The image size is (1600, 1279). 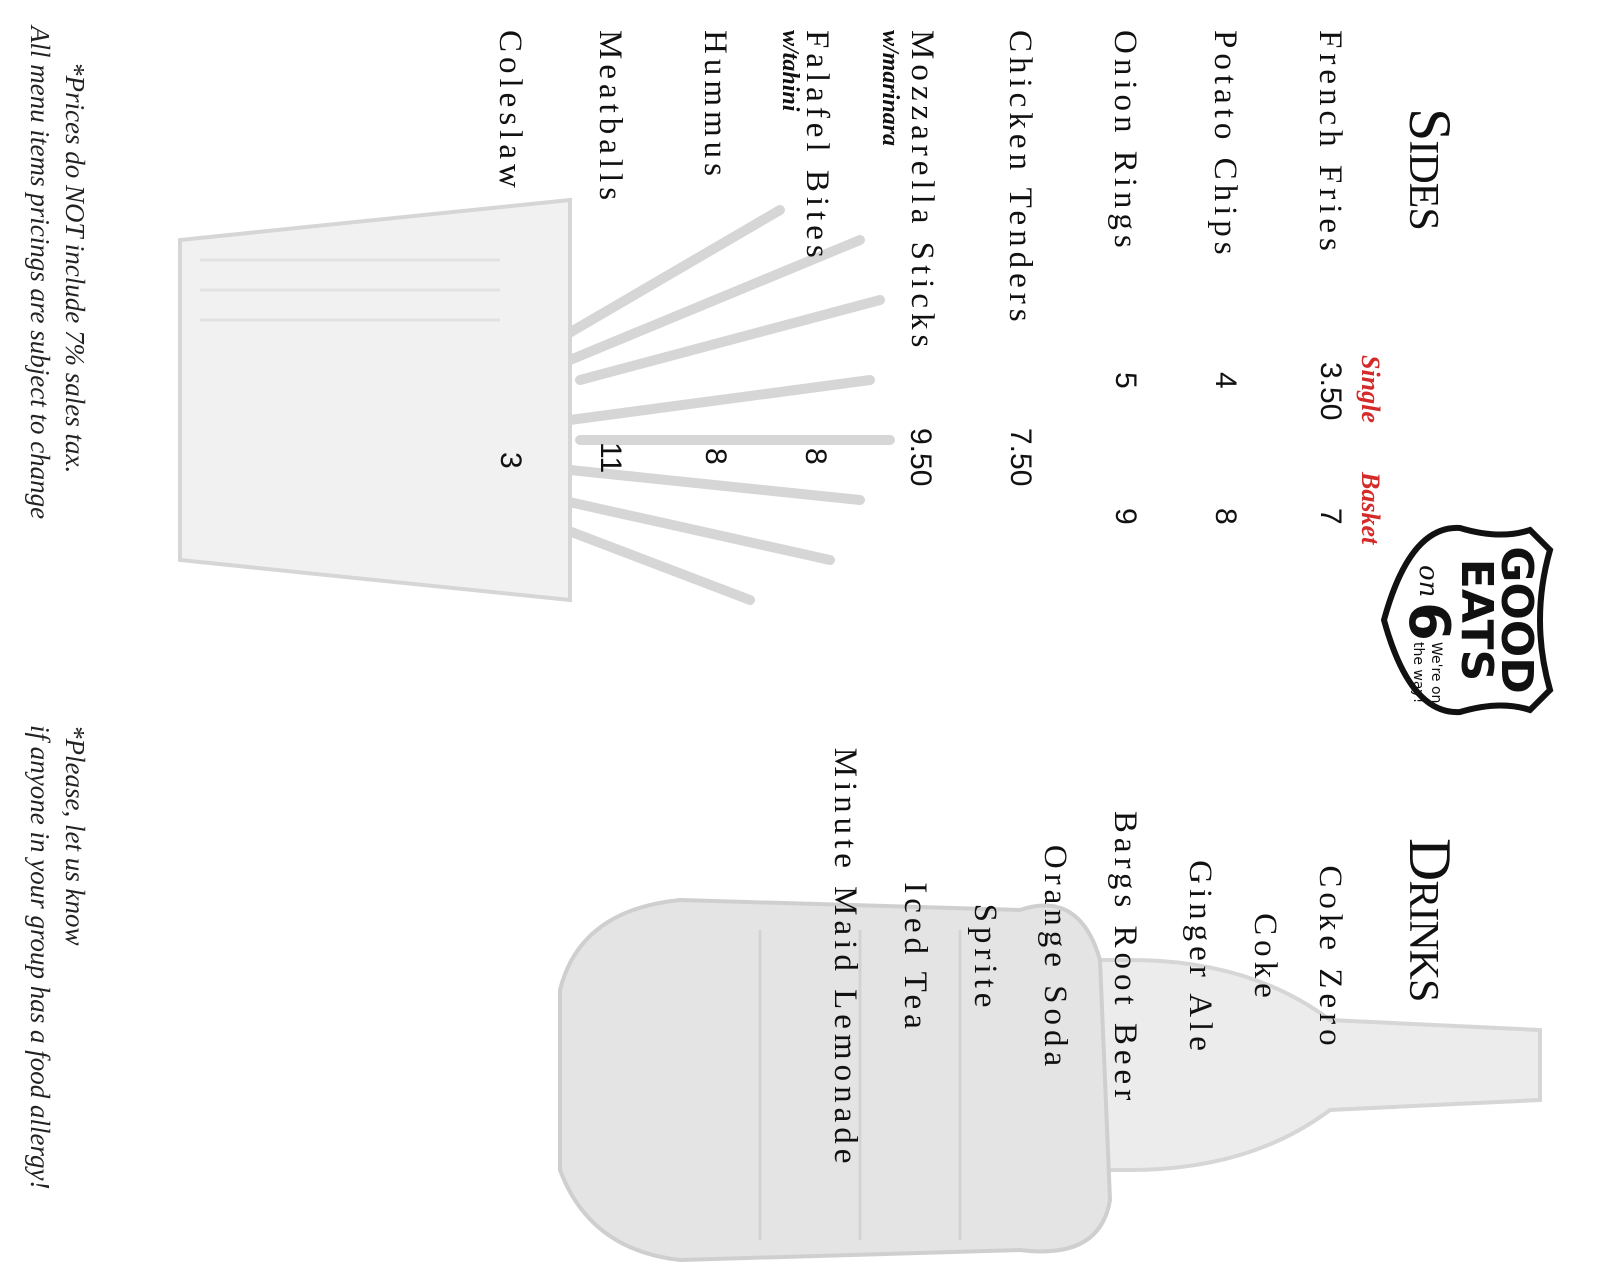 I want to click on side-item-note: w/marinara, so click(x=890, y=88).